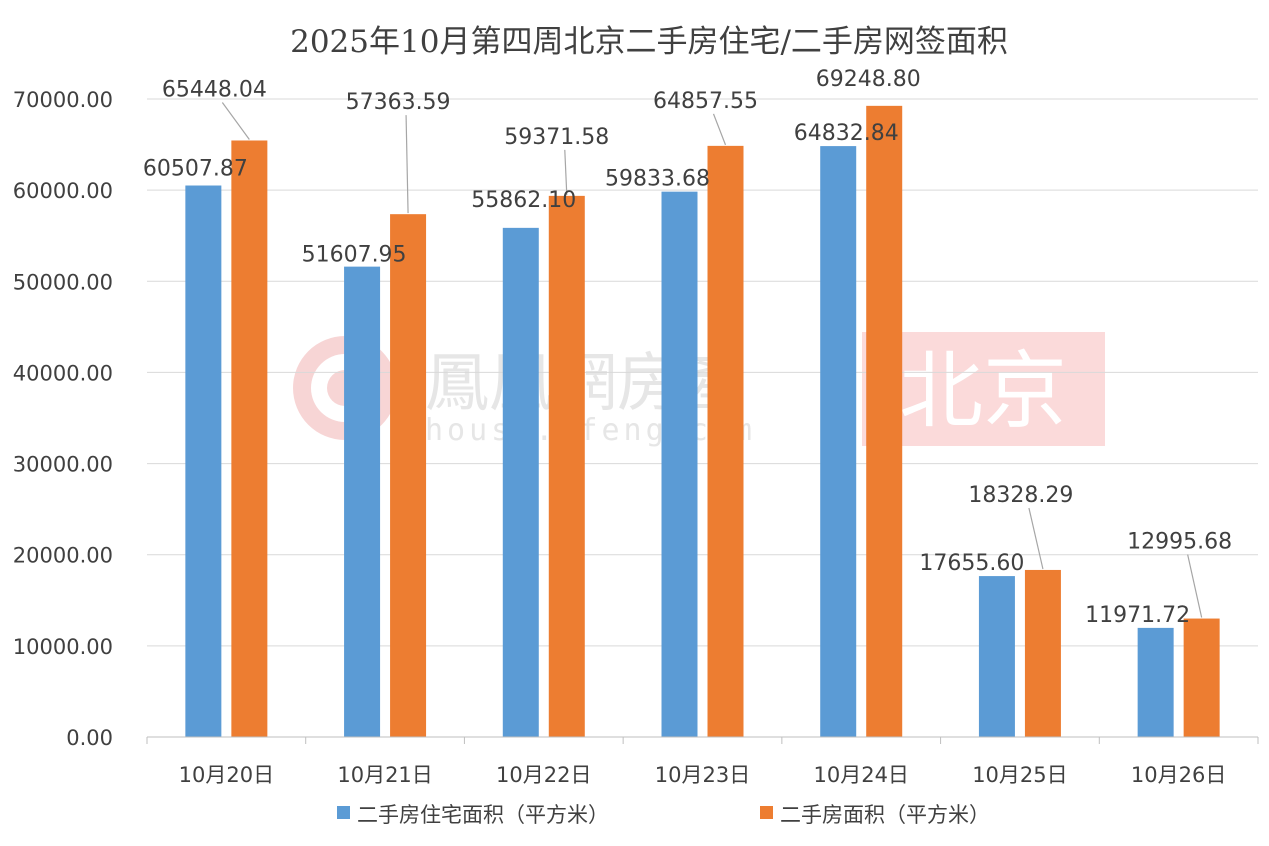 This screenshot has width=1269, height=846. I want to click on data-label-total: 57363.59, so click(398, 102).